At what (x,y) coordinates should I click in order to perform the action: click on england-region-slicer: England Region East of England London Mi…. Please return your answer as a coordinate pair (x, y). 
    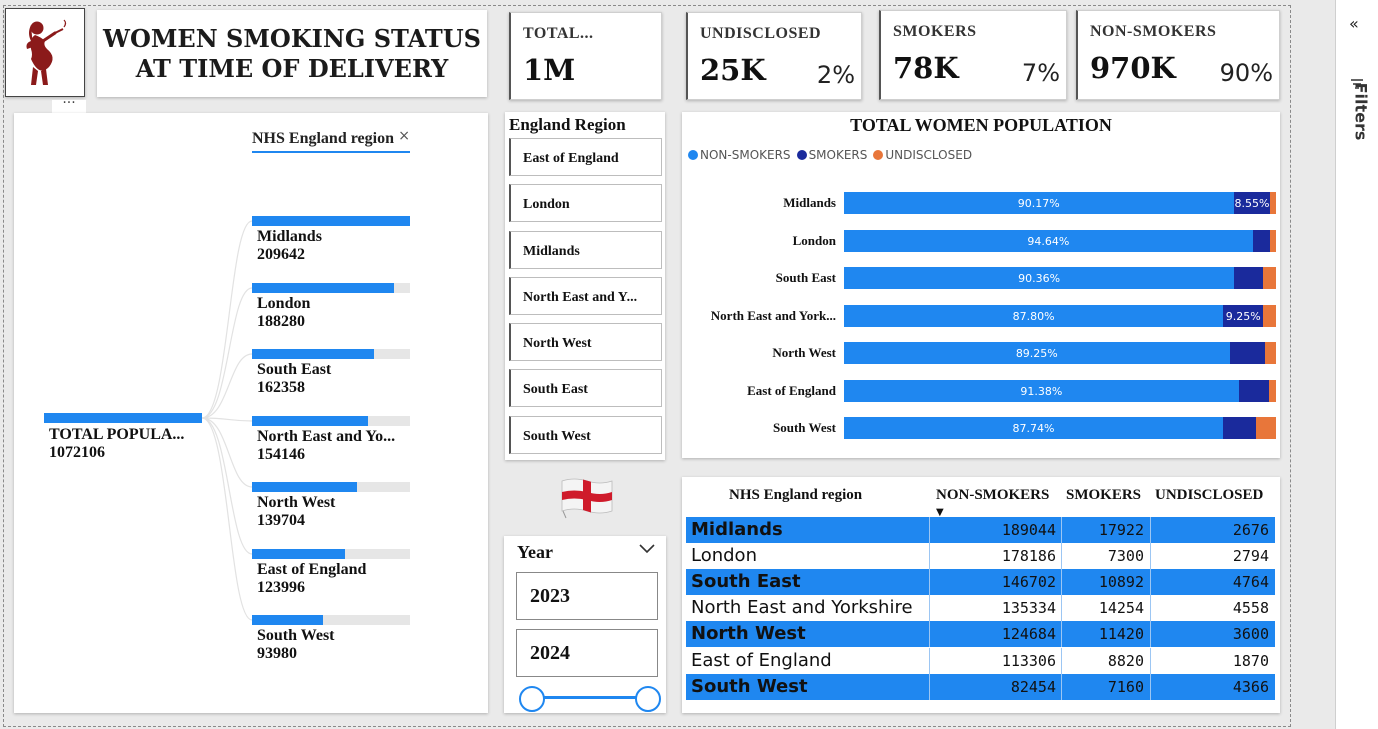
    Looking at the image, I should click on (585, 286).